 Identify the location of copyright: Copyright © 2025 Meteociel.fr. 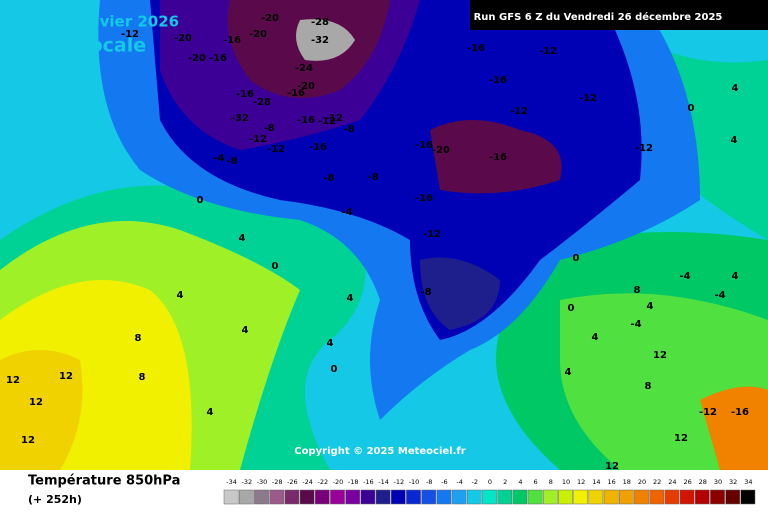
(379, 451).